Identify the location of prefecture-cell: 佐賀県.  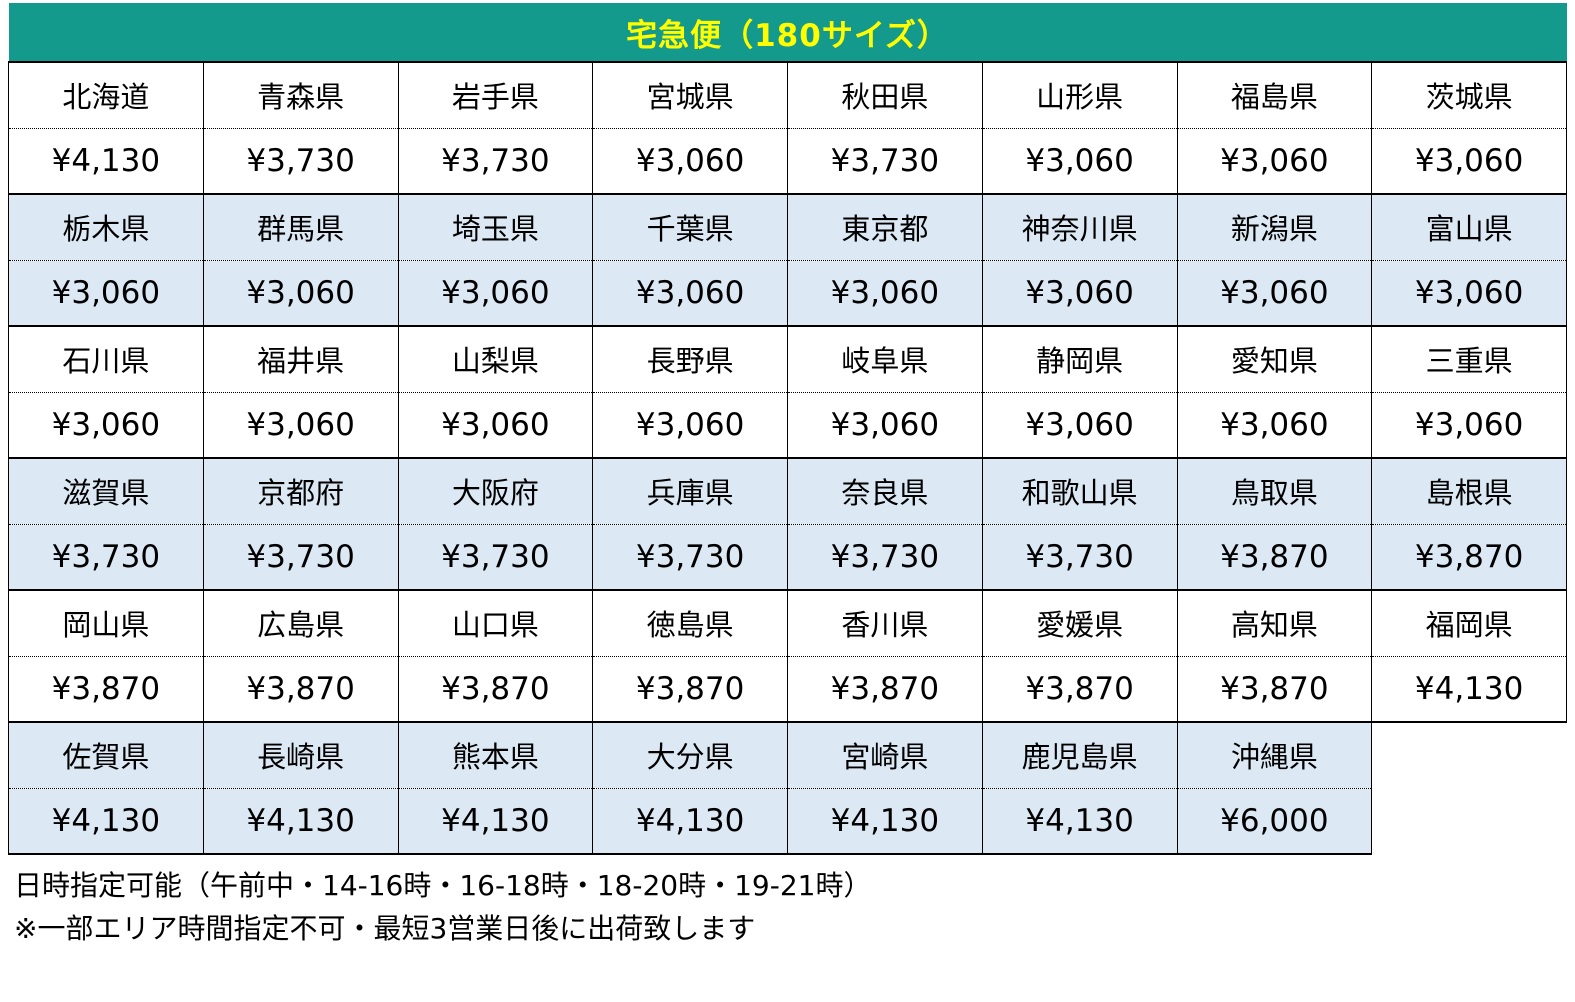
(106, 755).